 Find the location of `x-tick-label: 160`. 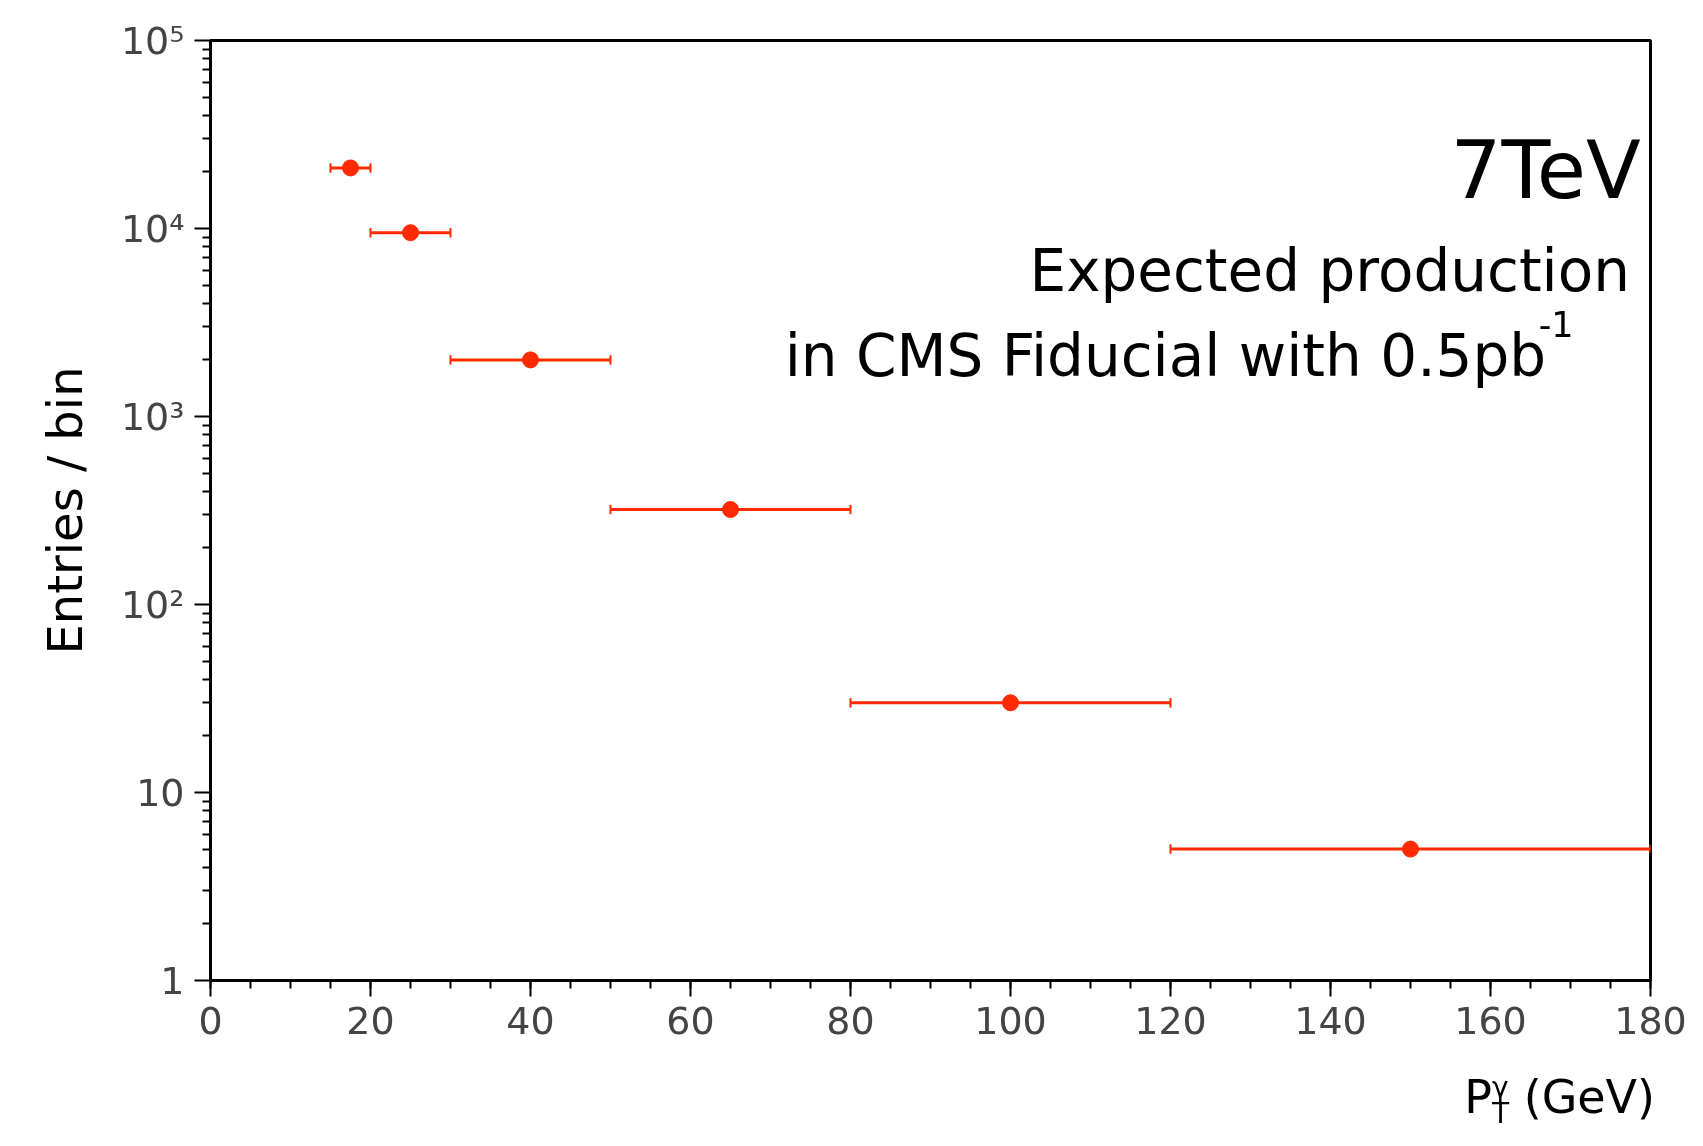

x-tick-label: 160 is located at coordinates (1490, 1020).